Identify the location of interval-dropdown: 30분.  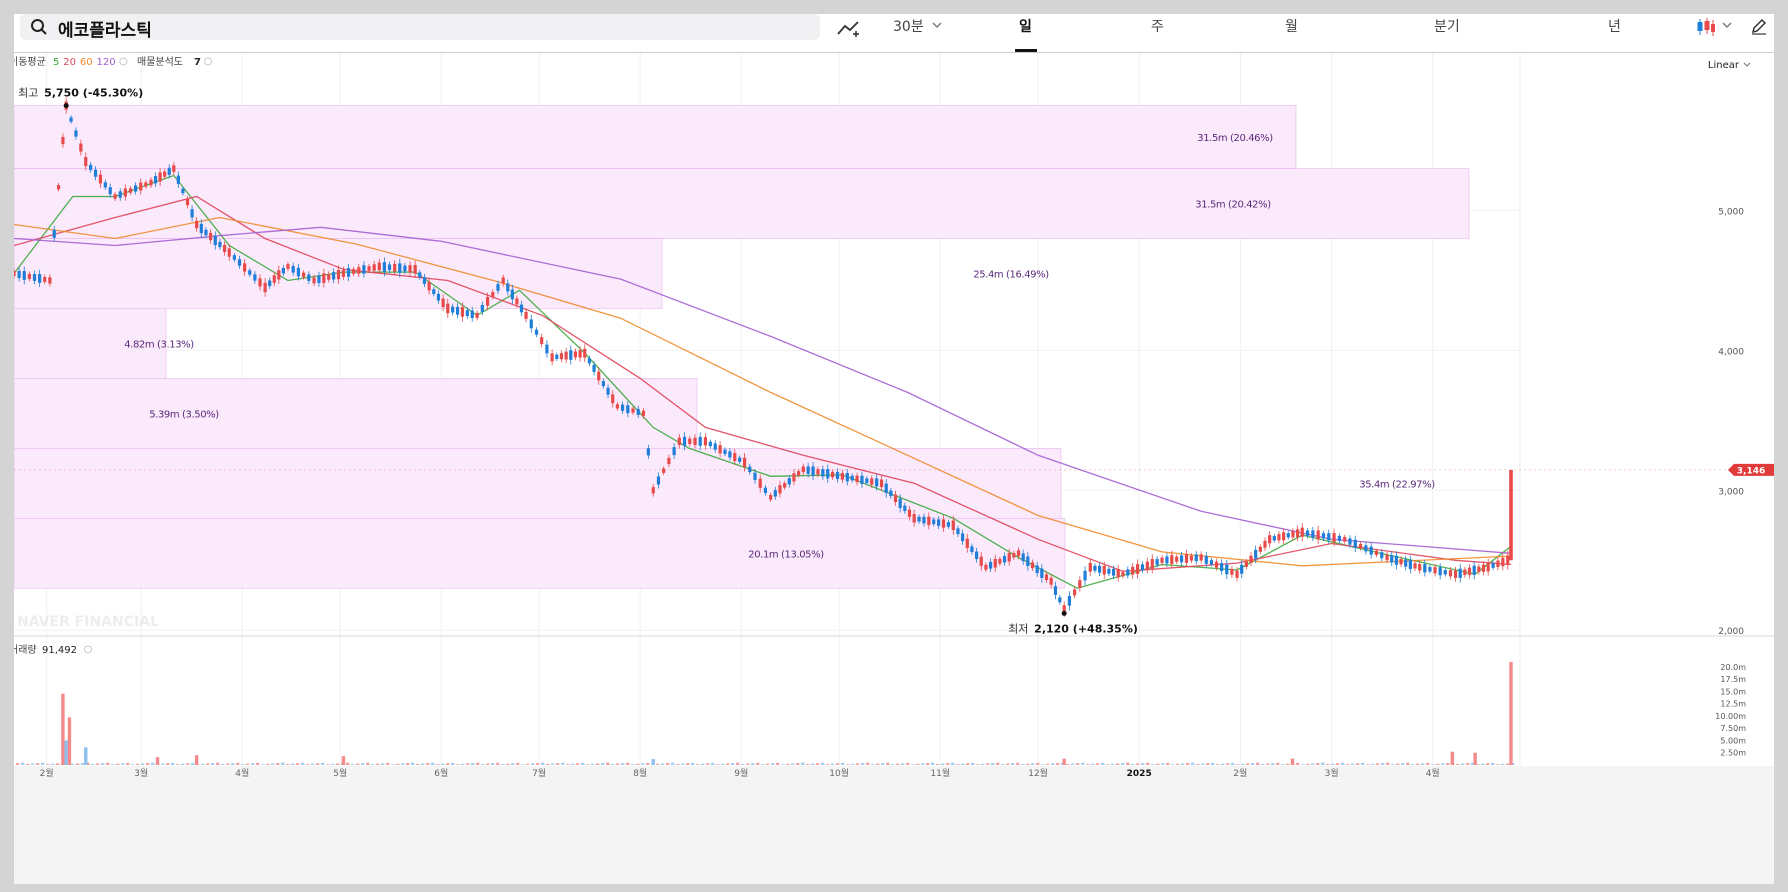
(908, 27).